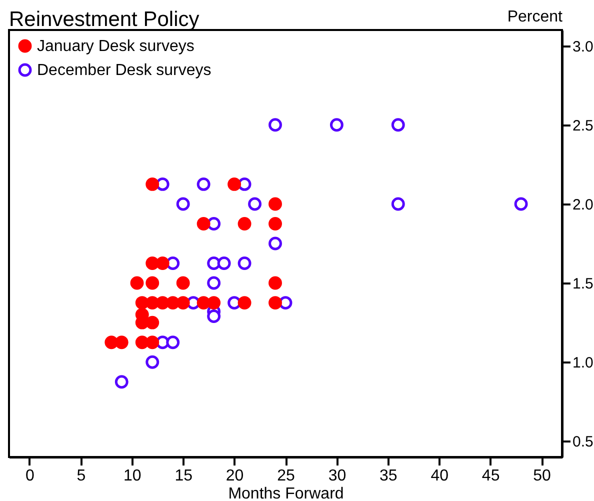 The width and height of the screenshot is (594, 501). Describe the element at coordinates (286, 476) in the screenshot. I see `x-tick-label: 25` at that location.